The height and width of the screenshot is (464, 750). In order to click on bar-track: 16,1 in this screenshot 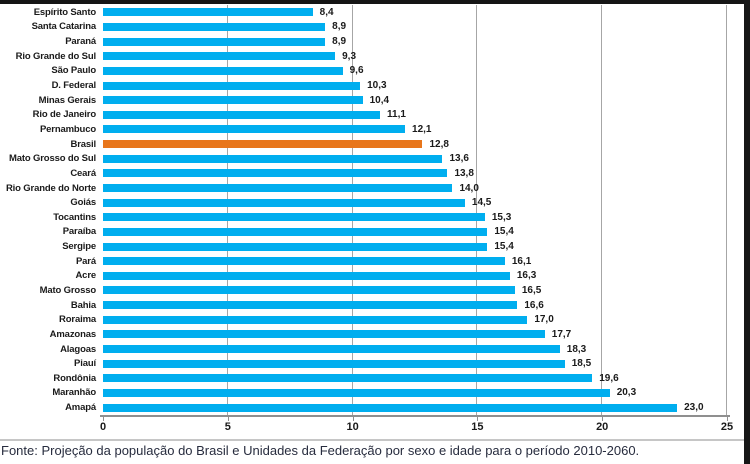, I will do `click(415, 261)`.